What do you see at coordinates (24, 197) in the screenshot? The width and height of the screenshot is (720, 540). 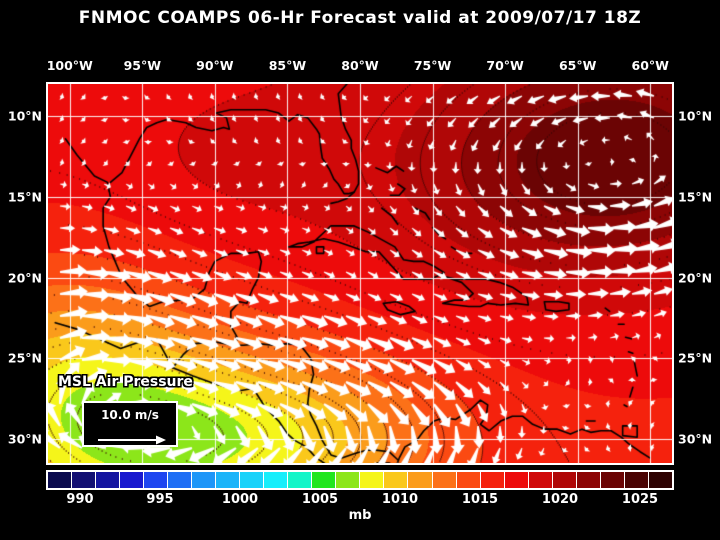 I see `lat-tick-label-left: 15°N` at bounding box center [24, 197].